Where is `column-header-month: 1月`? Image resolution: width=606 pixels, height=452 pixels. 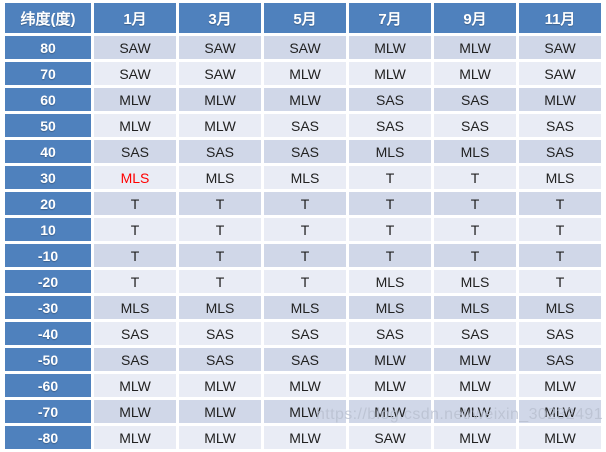
column-header-month: 1月 is located at coordinates (135, 18).